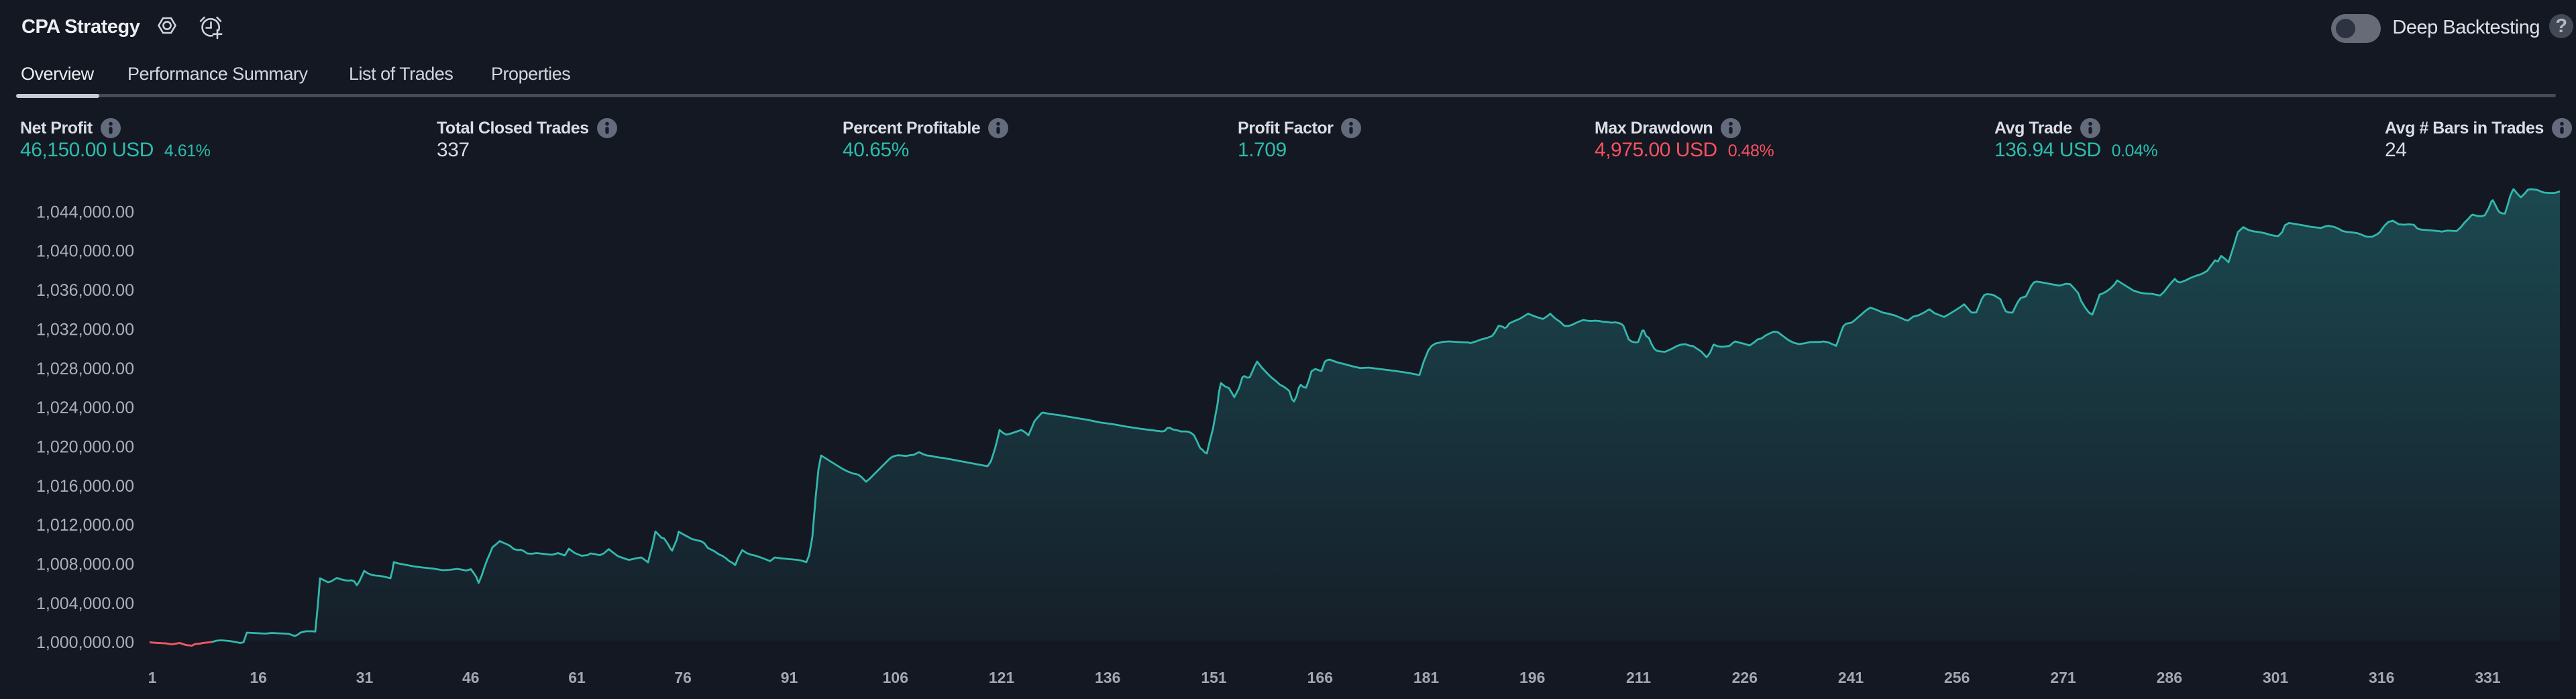 This screenshot has width=2576, height=699. Describe the element at coordinates (1002, 677) in the screenshot. I see `svg-text: 121` at that location.